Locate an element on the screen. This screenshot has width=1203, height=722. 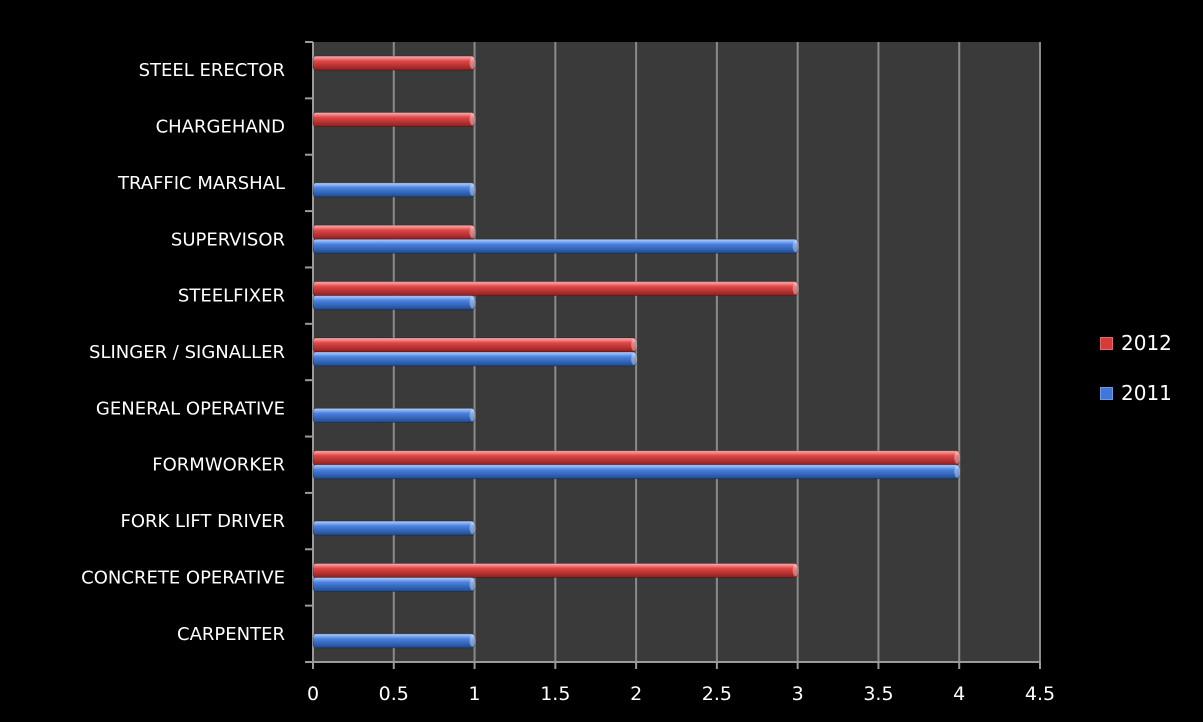
bar-2012-concrete-operative is located at coordinates (555, 570).